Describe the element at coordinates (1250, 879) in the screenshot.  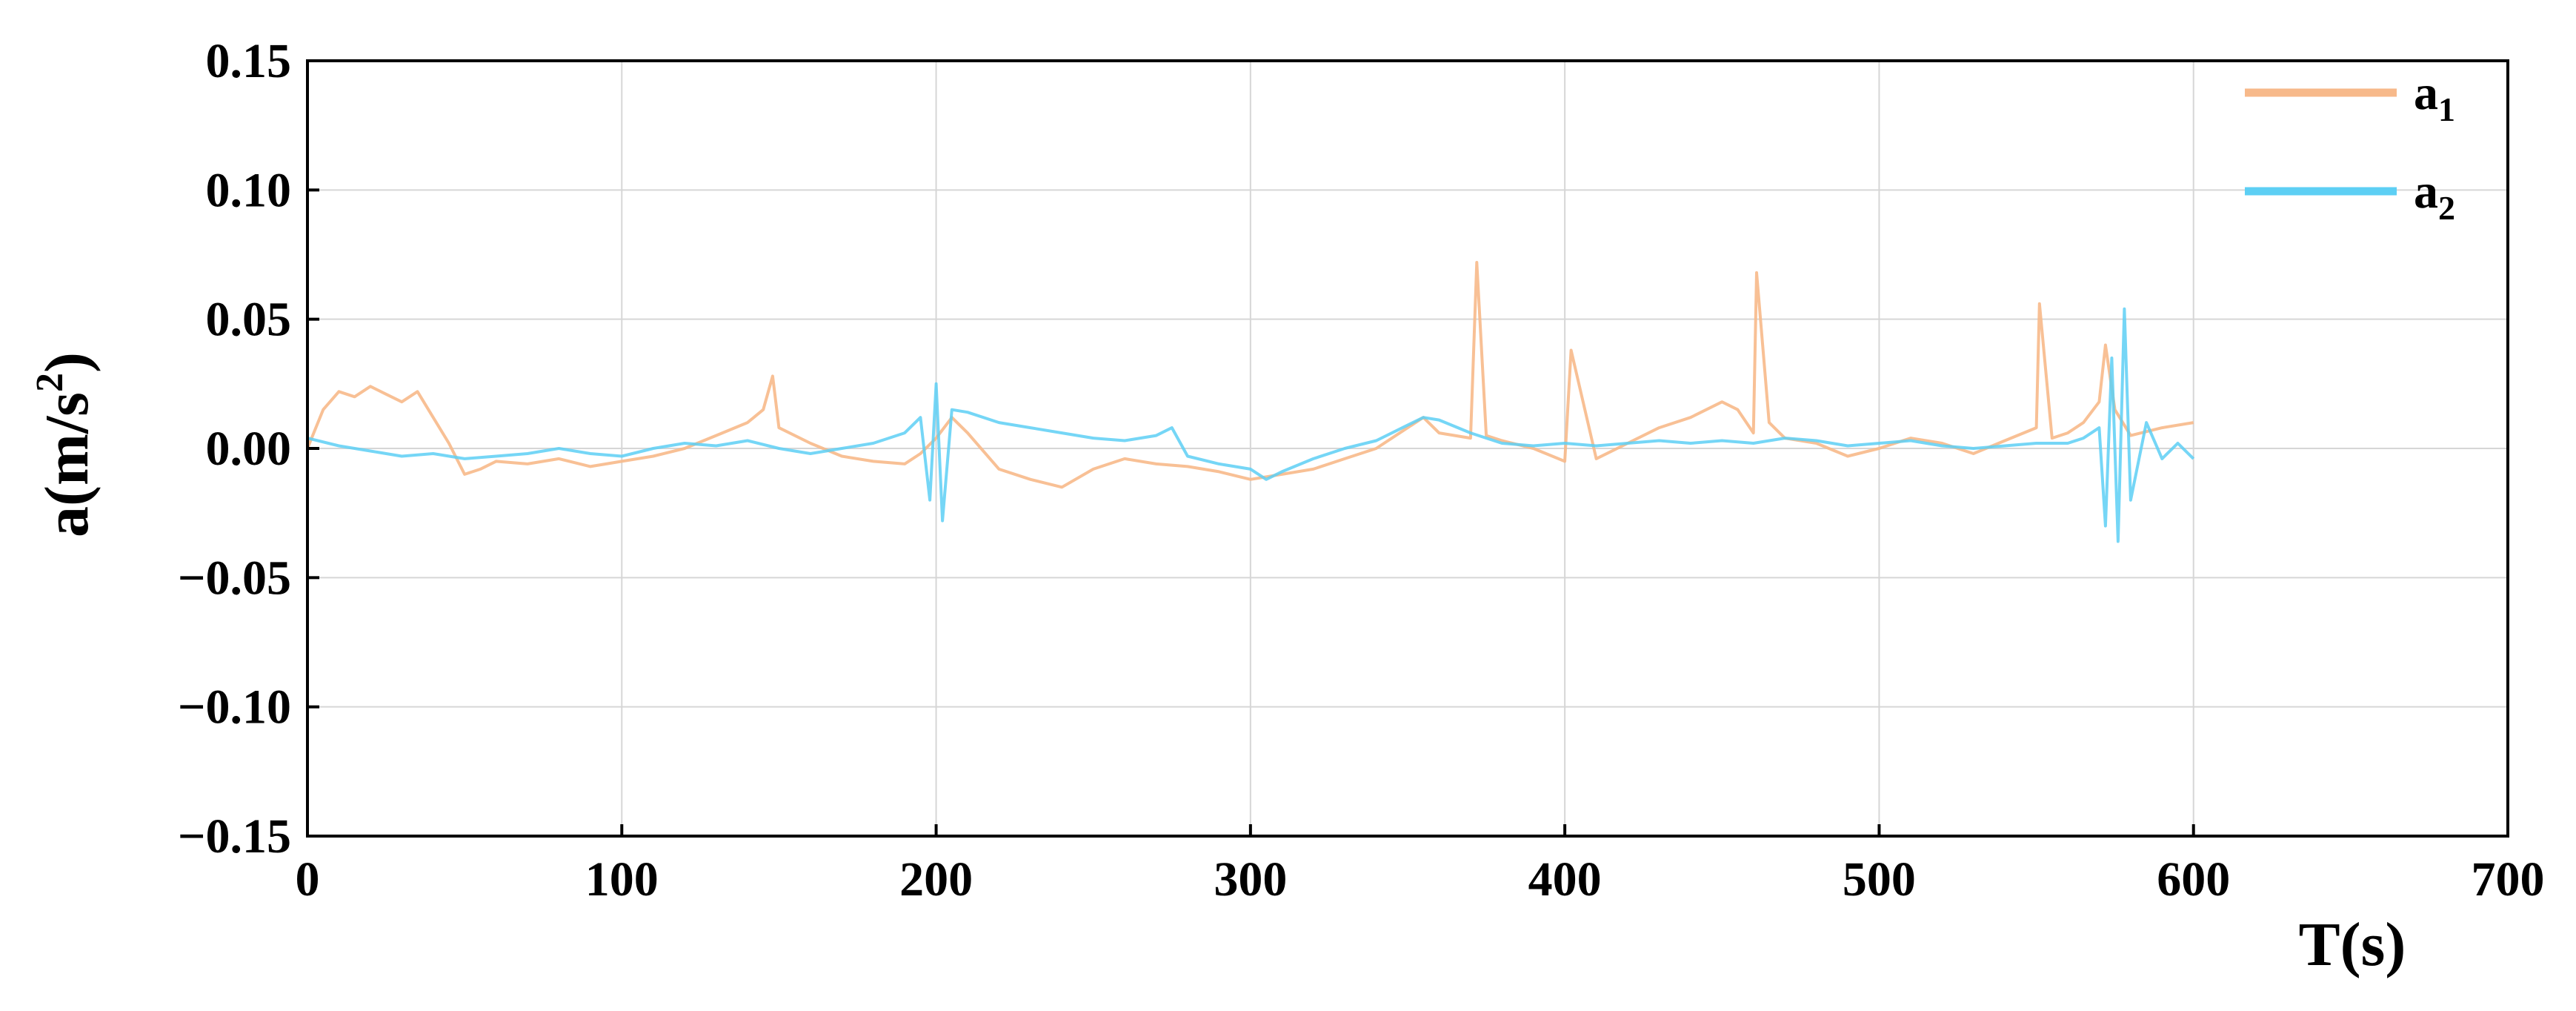
I see `x-tick-label: 300` at that location.